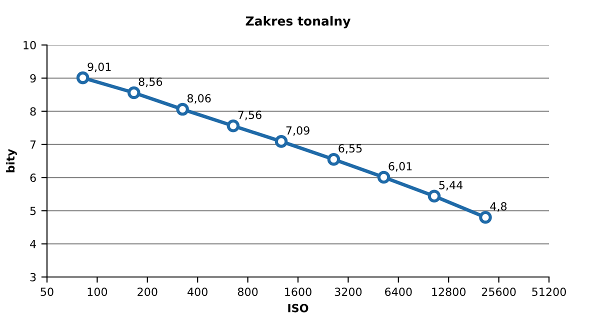  What do you see at coordinates (33, 211) in the screenshot?
I see `y-tick-label: 5` at bounding box center [33, 211].